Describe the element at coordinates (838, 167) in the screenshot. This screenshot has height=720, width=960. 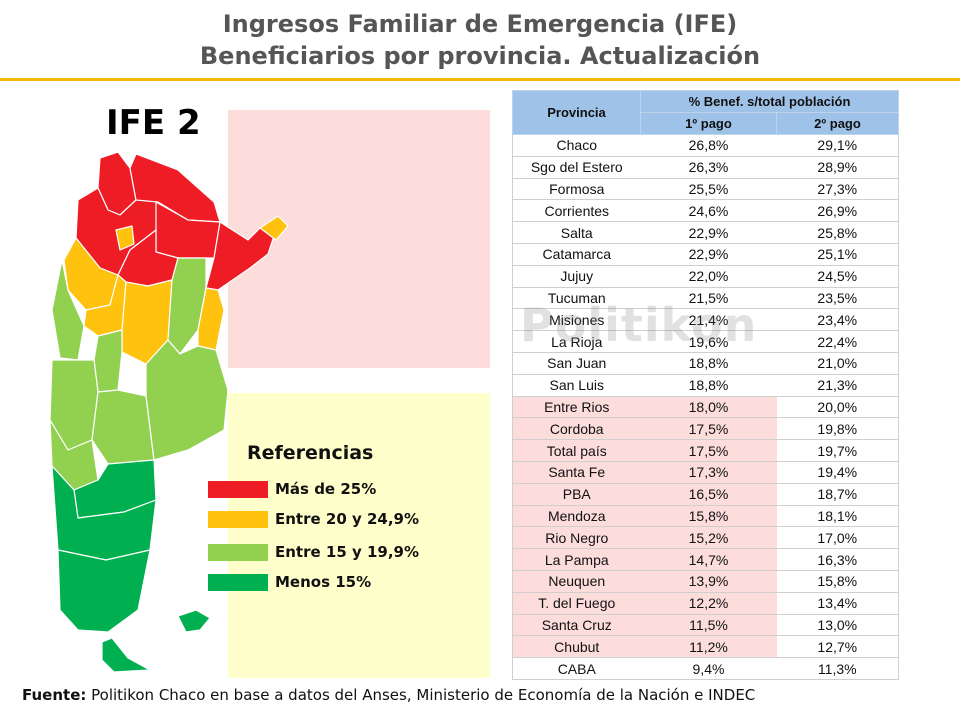
I see `cell-pay2: 28,9%` at that location.